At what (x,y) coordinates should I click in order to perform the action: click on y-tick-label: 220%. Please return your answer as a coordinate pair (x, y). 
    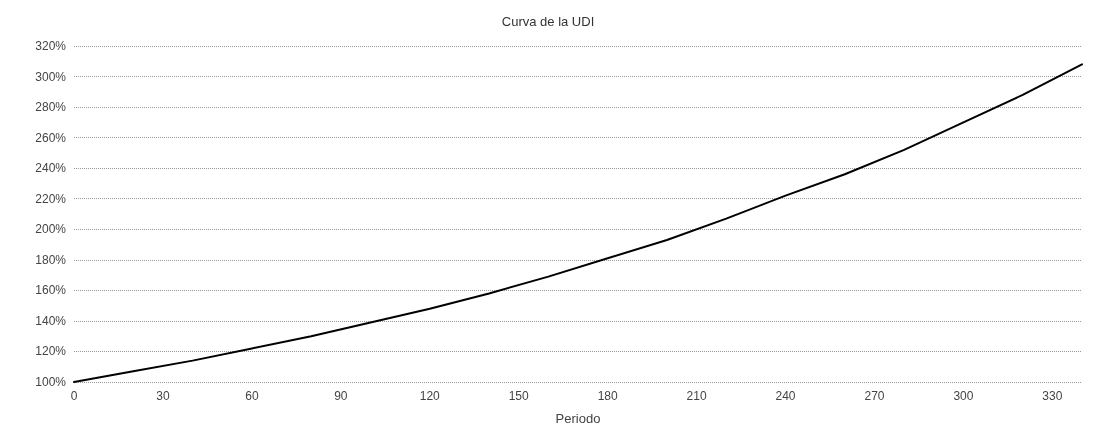
    Looking at the image, I should click on (51, 198).